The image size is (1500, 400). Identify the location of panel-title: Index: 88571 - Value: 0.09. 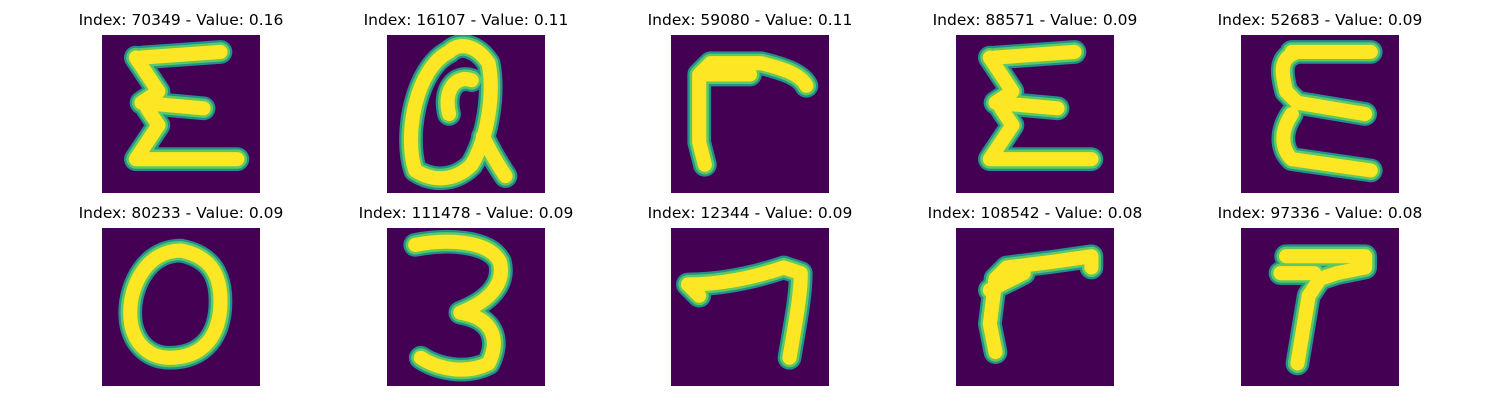
(1035, 20).